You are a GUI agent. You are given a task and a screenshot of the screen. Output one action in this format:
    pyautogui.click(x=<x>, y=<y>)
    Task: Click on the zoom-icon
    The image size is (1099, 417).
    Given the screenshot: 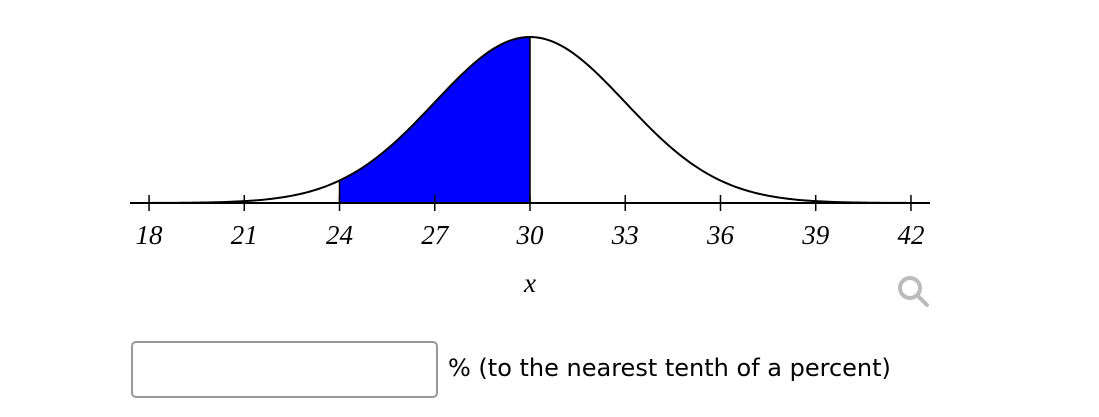 What is the action you would take?
    pyautogui.click(x=913, y=291)
    